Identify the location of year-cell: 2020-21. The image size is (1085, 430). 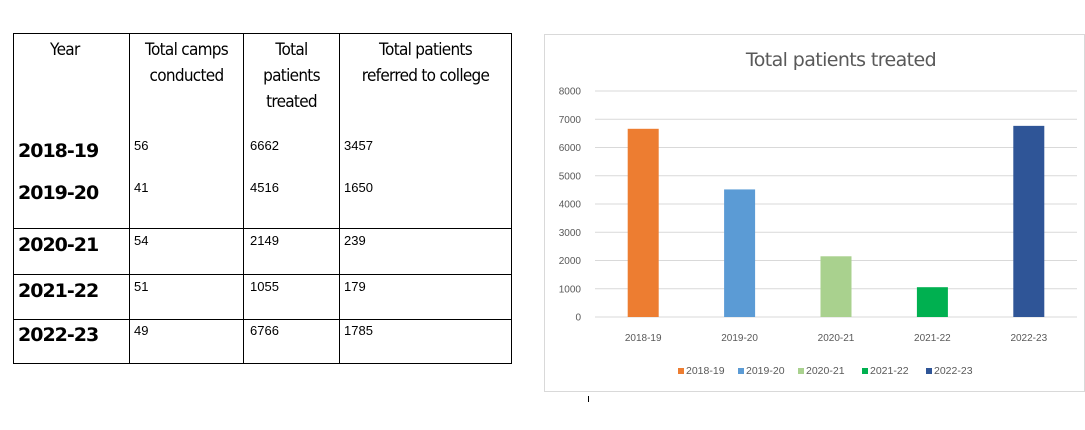
(71, 251).